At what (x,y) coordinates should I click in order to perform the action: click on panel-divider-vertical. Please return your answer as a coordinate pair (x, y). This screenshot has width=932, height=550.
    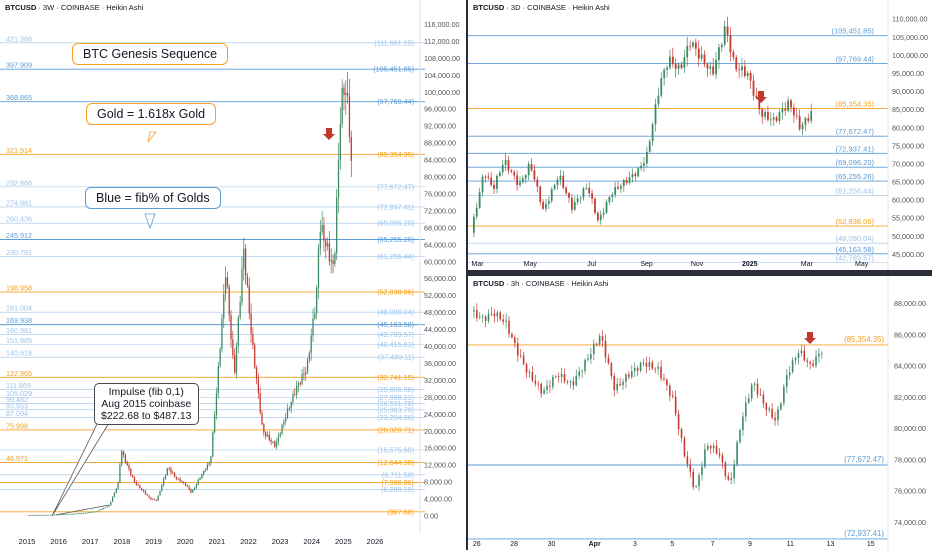
    Looking at the image, I should click on (467, 275).